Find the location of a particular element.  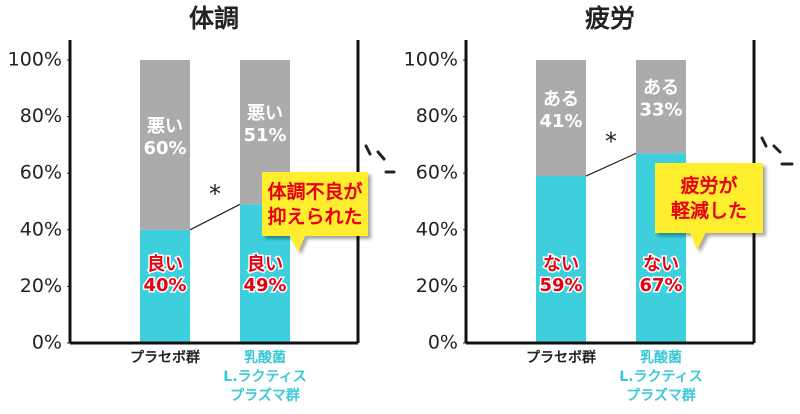

bar-value-label: 60% is located at coordinates (164, 148).